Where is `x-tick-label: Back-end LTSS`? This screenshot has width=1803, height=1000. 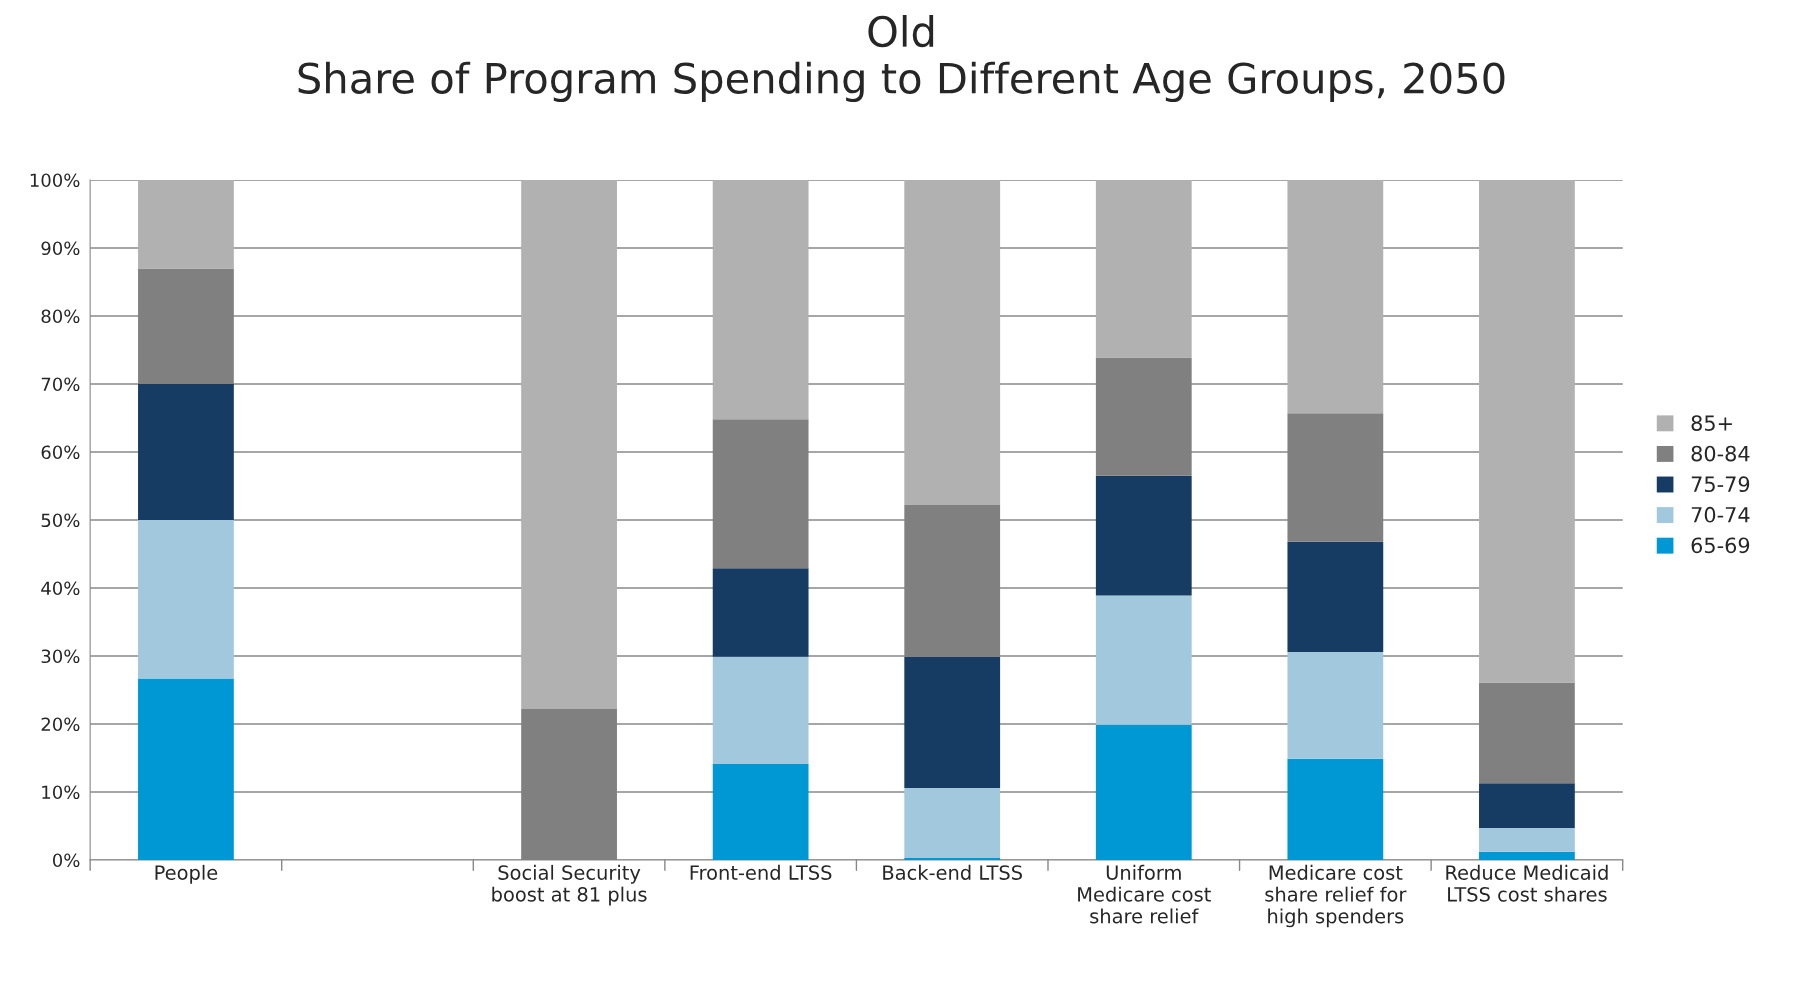
x-tick-label: Back-end LTSS is located at coordinates (952, 872).